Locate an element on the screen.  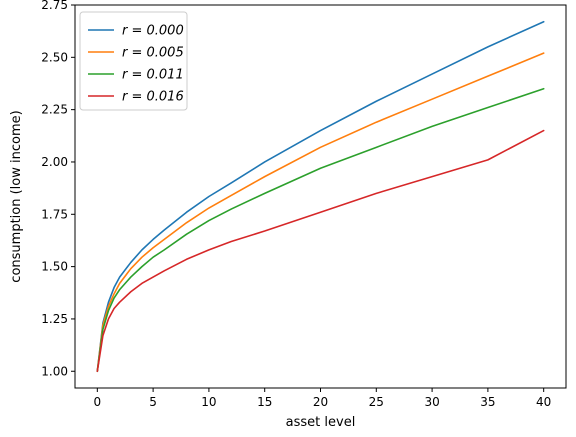
x-axis-label: asset level is located at coordinates (321, 422).